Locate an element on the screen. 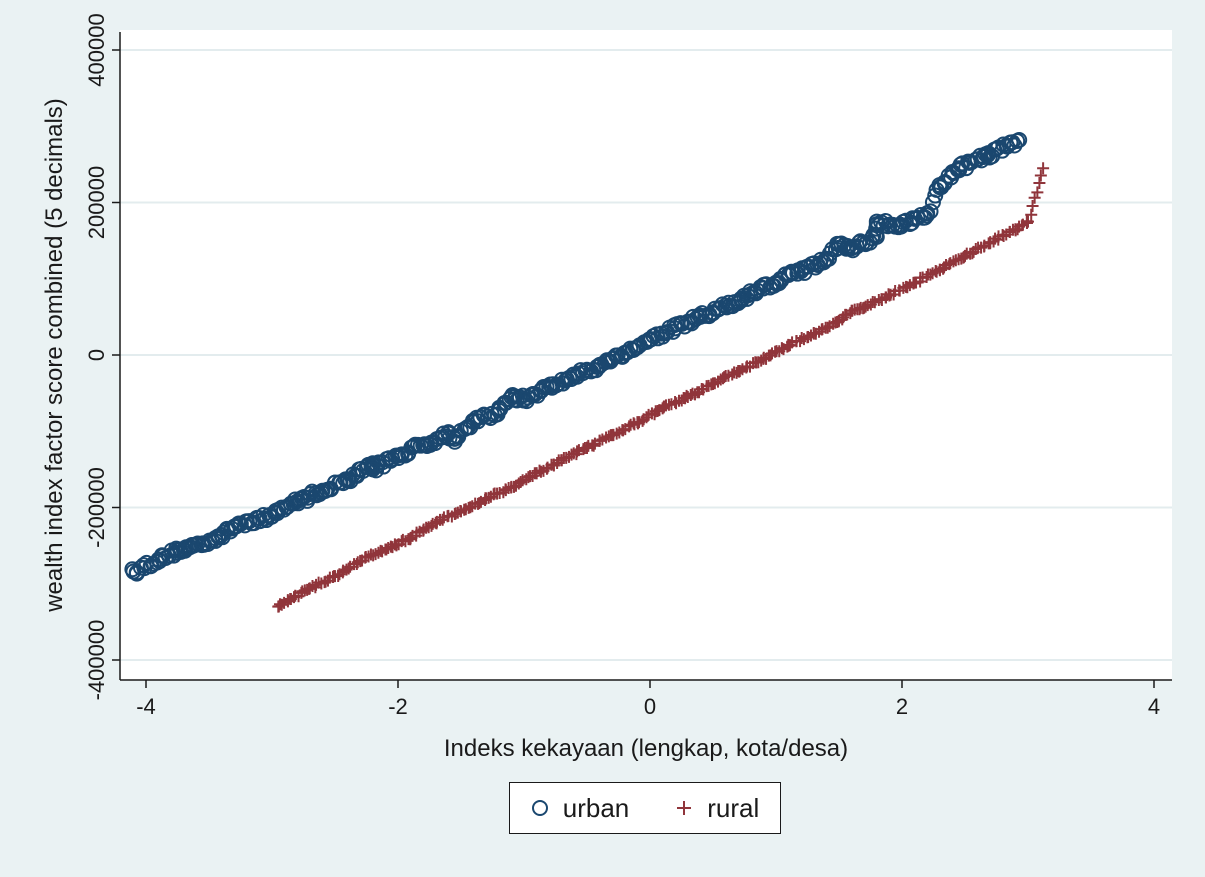  x-axis-title: Indeks kekayaan (lengkap, kota/desa) is located at coordinates (646, 748).